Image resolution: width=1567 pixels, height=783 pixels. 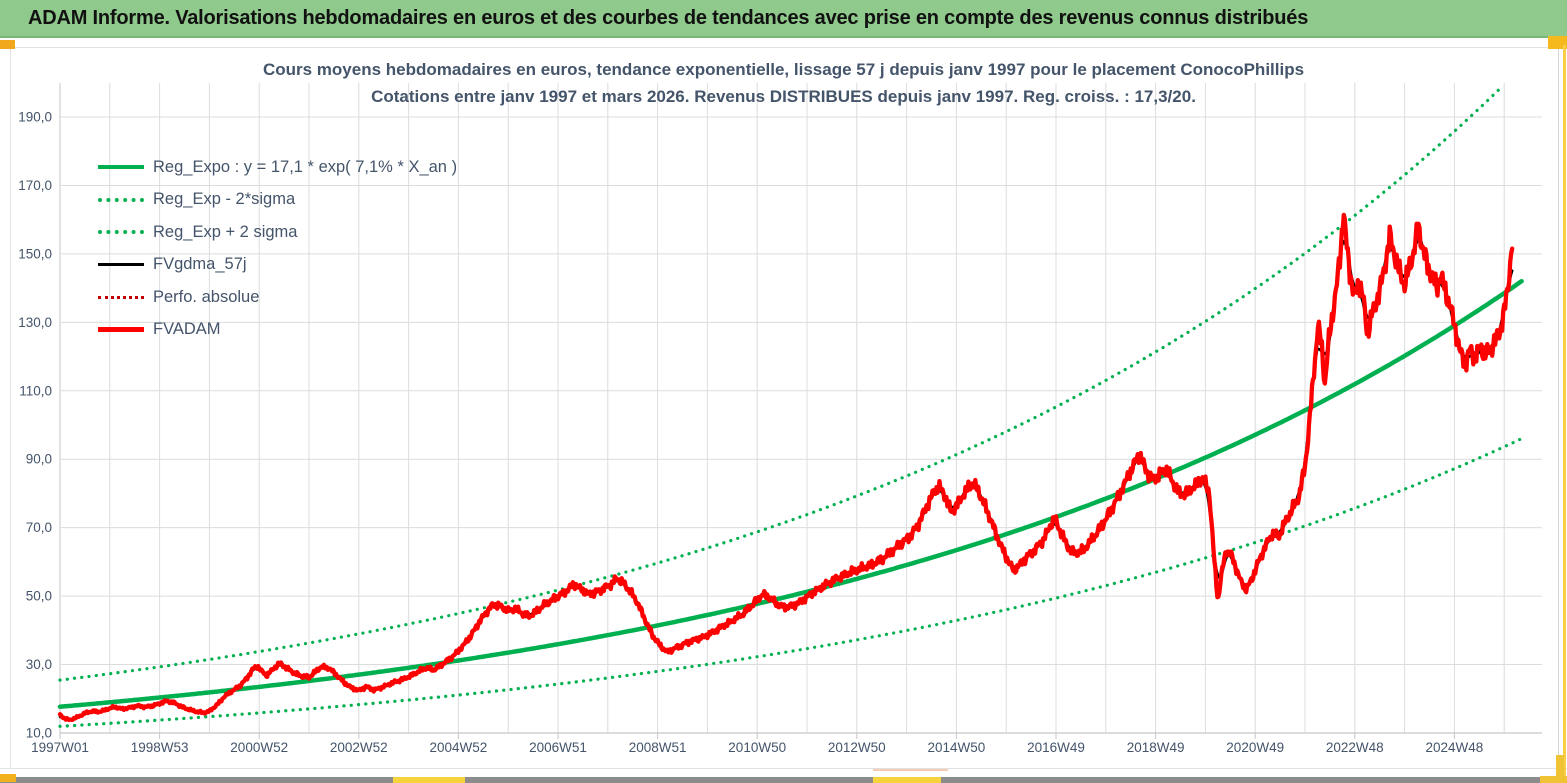 What do you see at coordinates (39, 733) in the screenshot?
I see `y-tick-label: 10,0` at bounding box center [39, 733].